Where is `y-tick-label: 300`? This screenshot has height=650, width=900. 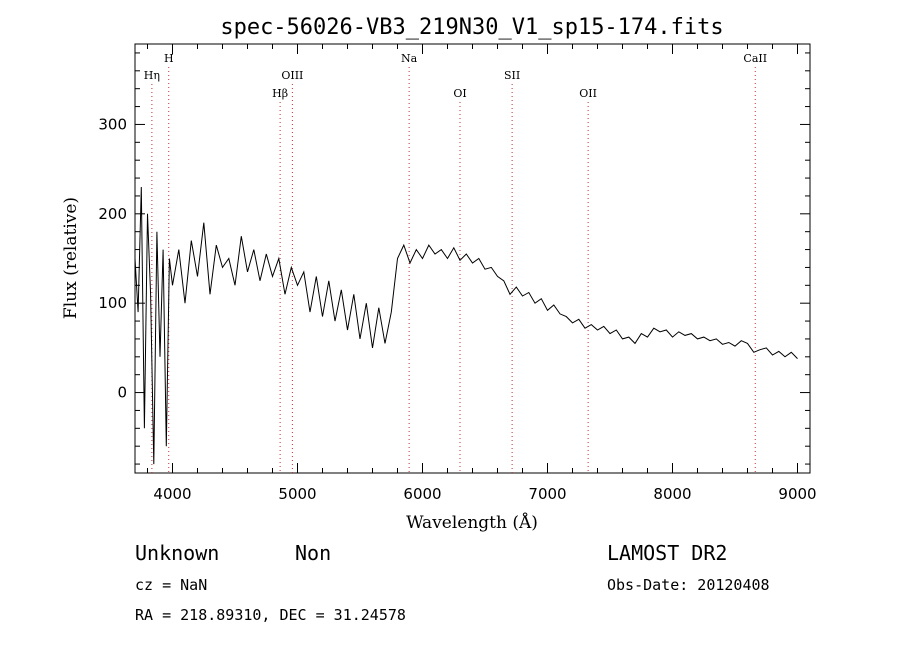 y-tick-label: 300 is located at coordinates (112, 124).